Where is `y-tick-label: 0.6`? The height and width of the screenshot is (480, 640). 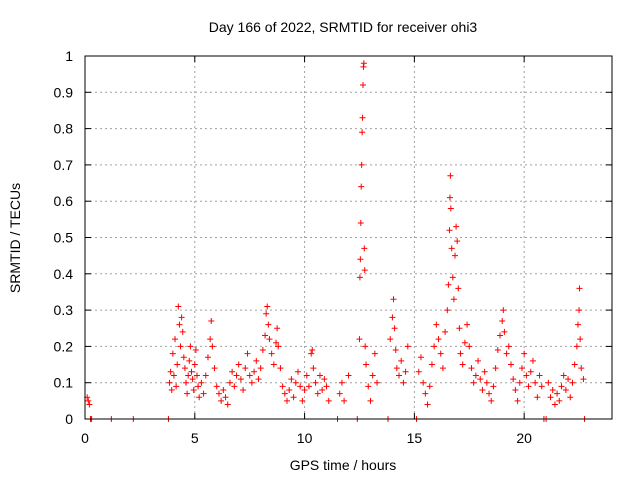 y-tick-label: 0.6 is located at coordinates (64, 201).